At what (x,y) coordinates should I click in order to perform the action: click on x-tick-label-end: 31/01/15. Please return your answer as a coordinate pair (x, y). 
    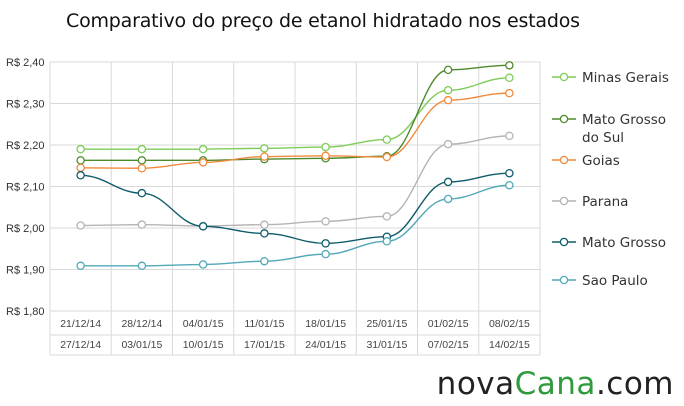
    Looking at the image, I should click on (386, 345).